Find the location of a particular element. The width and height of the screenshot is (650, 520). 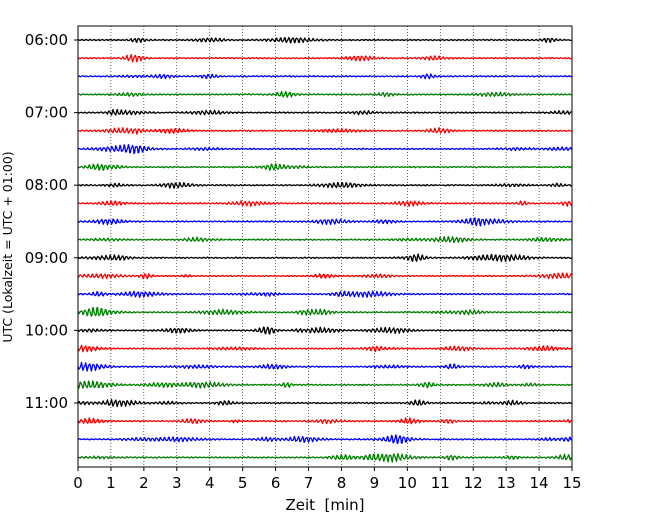

y-axis-title: UTC (Lokalzeit = UTC + 01:00) is located at coordinates (7, 246).